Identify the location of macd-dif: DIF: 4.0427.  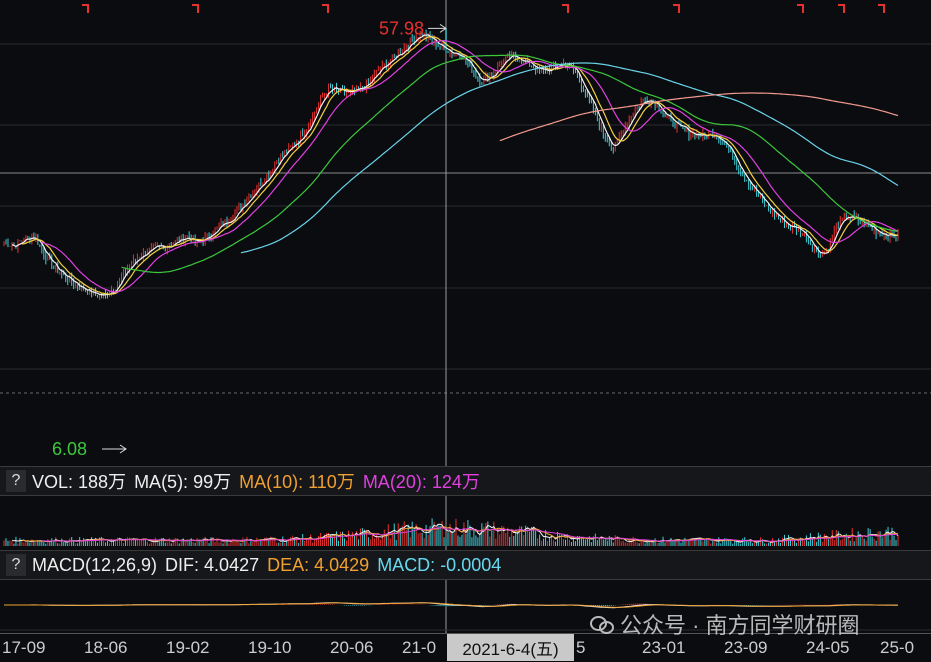
(212, 564).